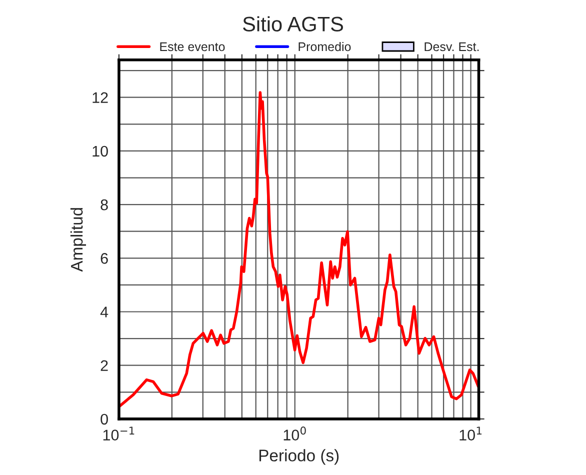 The height and width of the screenshot is (475, 586). I want to click on legend-label: Promedio, so click(324, 47).